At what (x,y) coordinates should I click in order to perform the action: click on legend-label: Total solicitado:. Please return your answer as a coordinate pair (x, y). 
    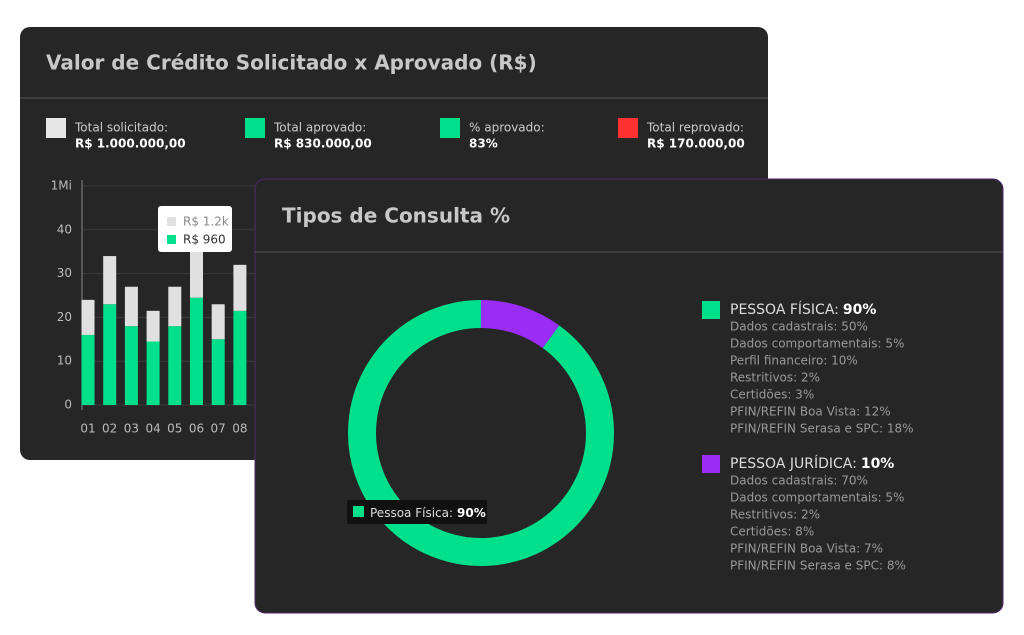
    Looking at the image, I should click on (121, 128).